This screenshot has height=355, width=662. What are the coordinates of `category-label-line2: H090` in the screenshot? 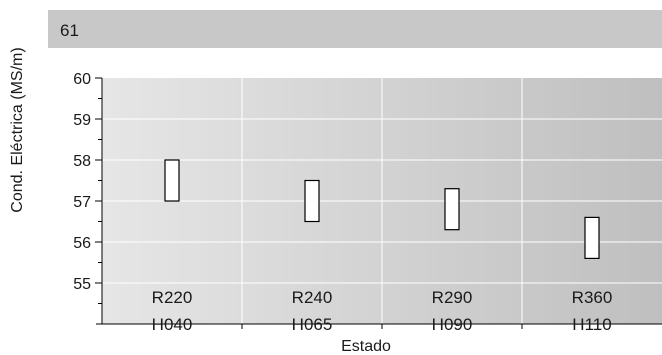 It's located at (452, 324).